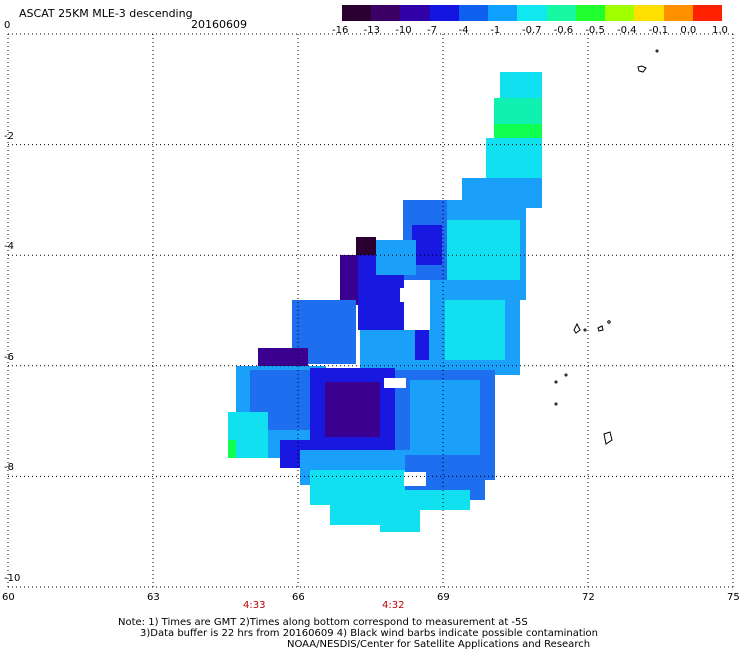 This screenshot has height=651, width=740. Describe the element at coordinates (733, 597) in the screenshot. I see `lon-label: 75` at that location.